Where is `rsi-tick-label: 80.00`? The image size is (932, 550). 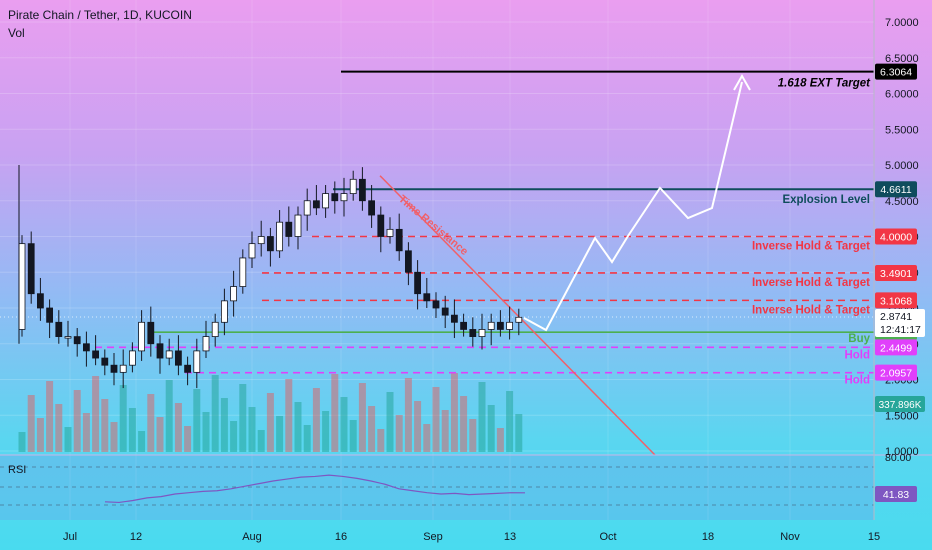 rsi-tick-label: 80.00 is located at coordinates (898, 458).